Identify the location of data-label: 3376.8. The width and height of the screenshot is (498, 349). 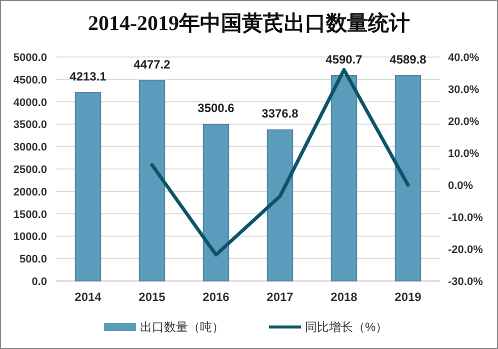
(280, 113).